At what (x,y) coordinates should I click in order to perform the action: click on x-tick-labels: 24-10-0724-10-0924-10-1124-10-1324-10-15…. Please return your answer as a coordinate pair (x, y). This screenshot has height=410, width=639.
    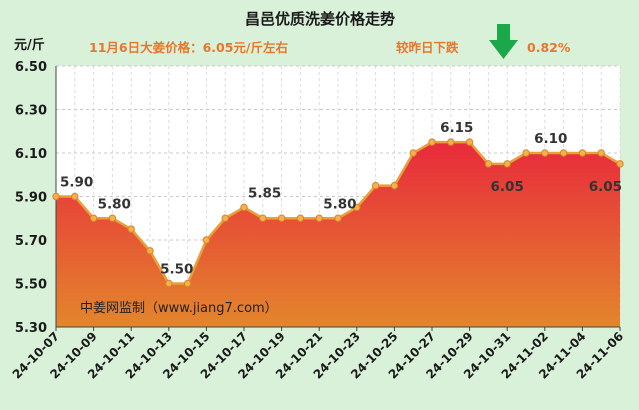
    Looking at the image, I should click on (318, 354).